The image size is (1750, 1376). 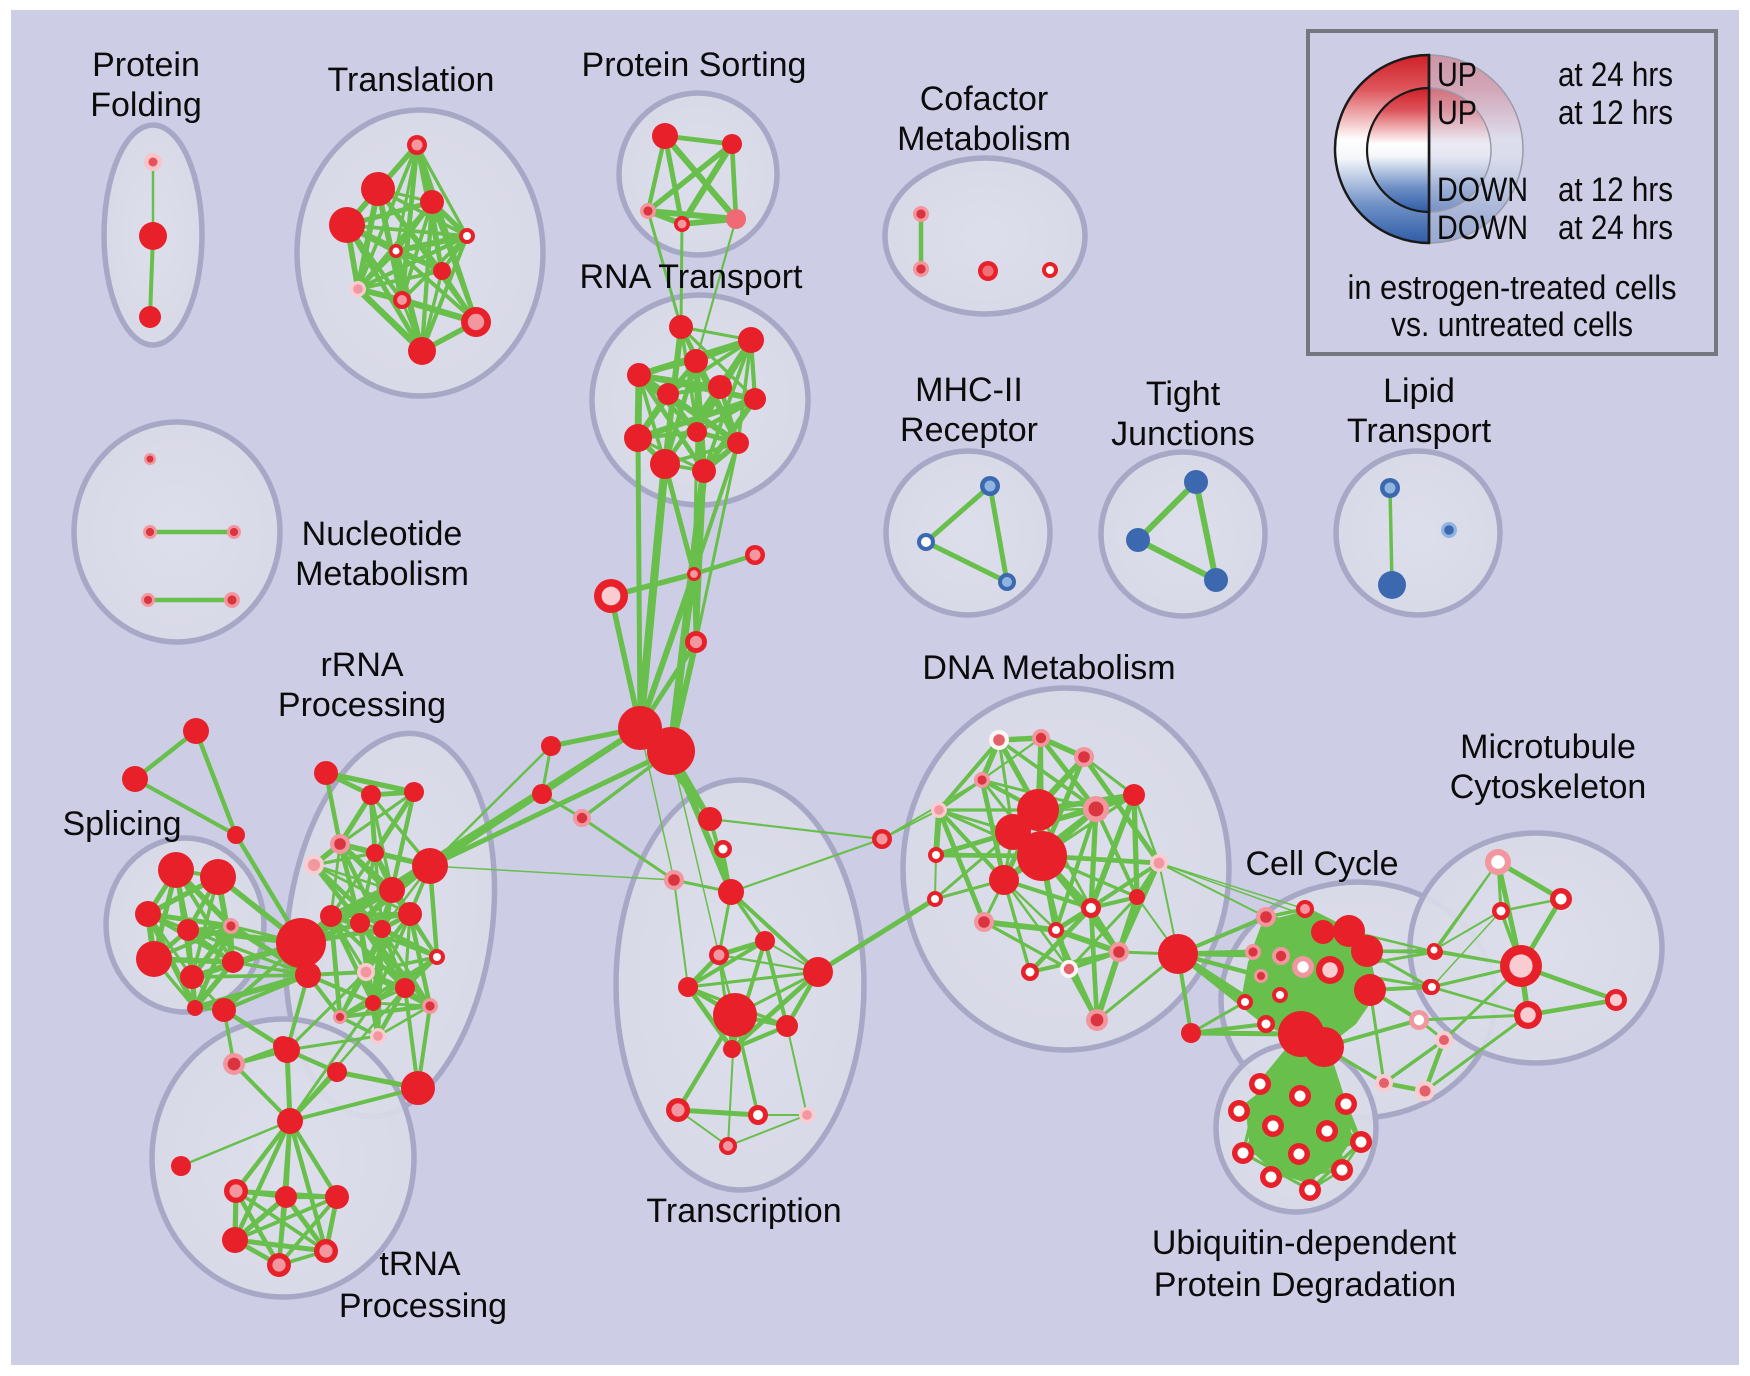 I want to click on svg-text: Splicing, so click(x=121, y=824).